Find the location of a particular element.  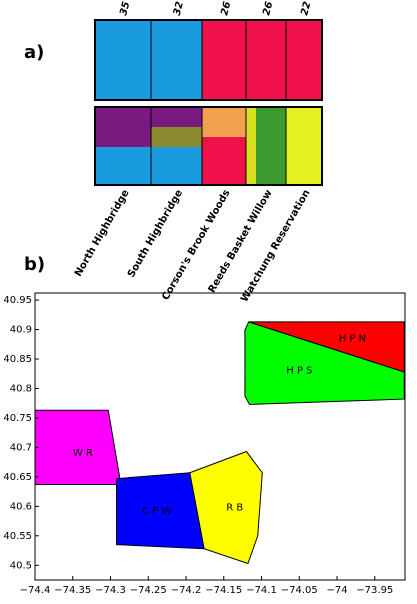

y-tick-label: 40.65 is located at coordinates (17, 477).